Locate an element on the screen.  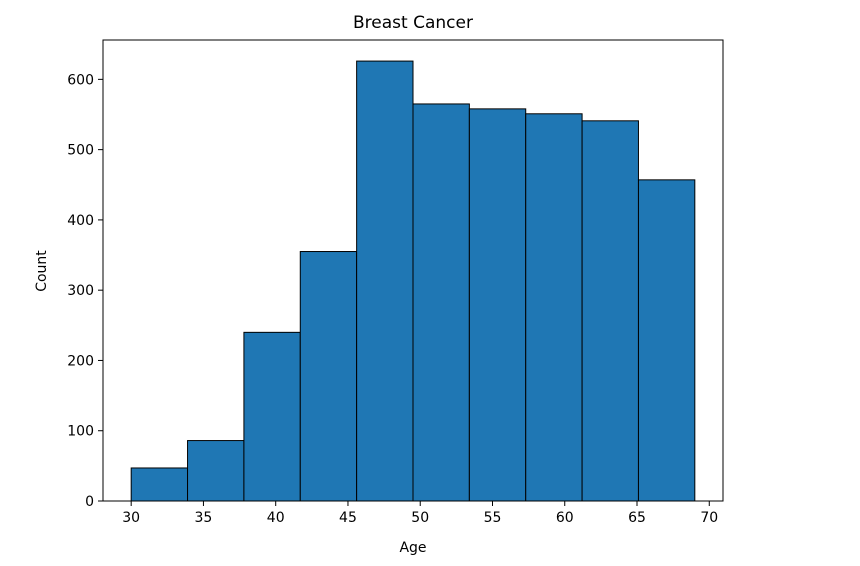
x-tick-label: 65 is located at coordinates (637, 518).